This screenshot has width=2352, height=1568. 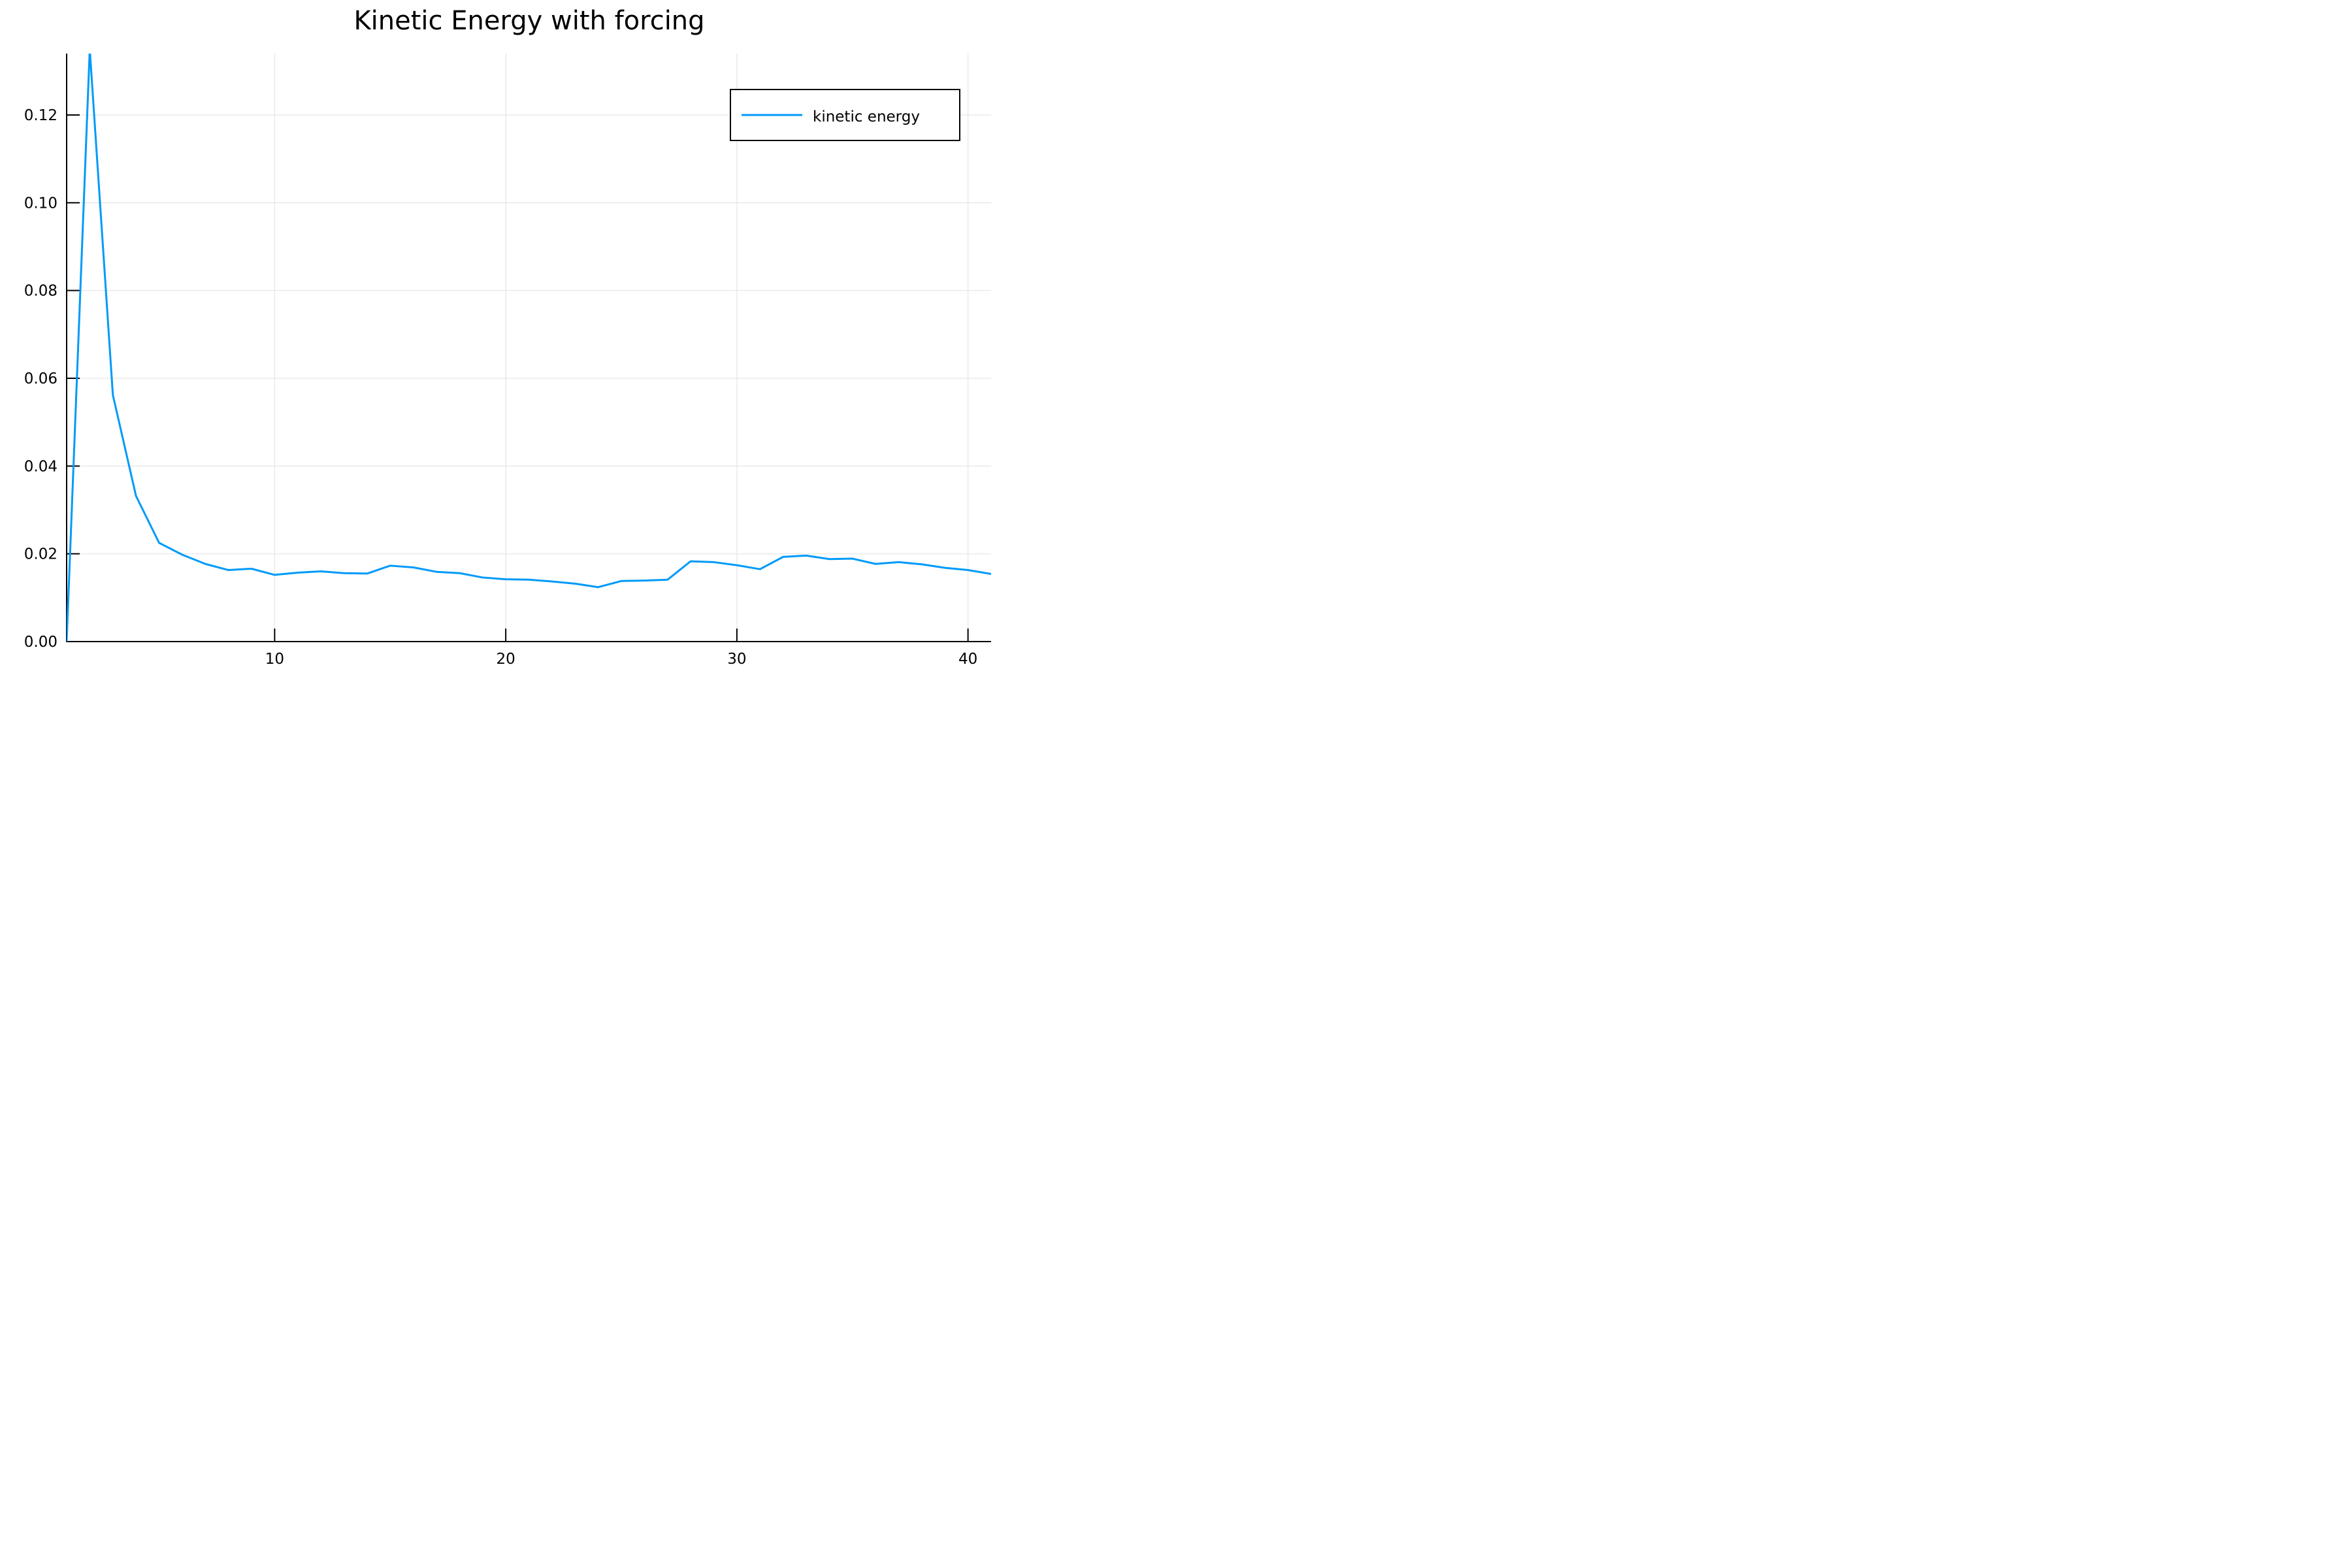 I want to click on series-line-kinetic-energy, so click(x=529, y=348).